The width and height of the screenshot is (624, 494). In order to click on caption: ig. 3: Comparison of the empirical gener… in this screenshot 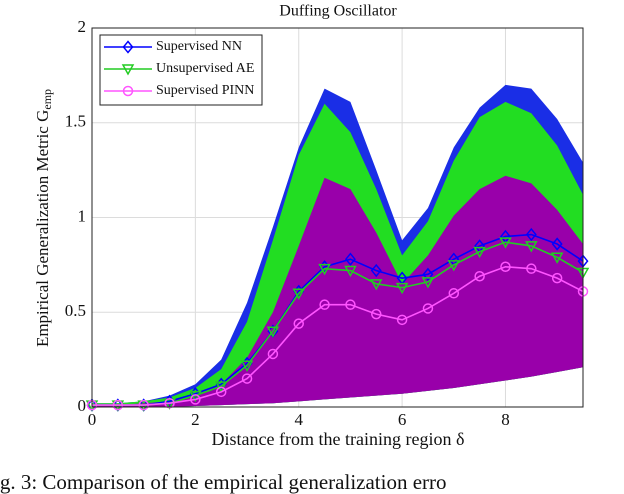, I will do `click(223, 482)`.